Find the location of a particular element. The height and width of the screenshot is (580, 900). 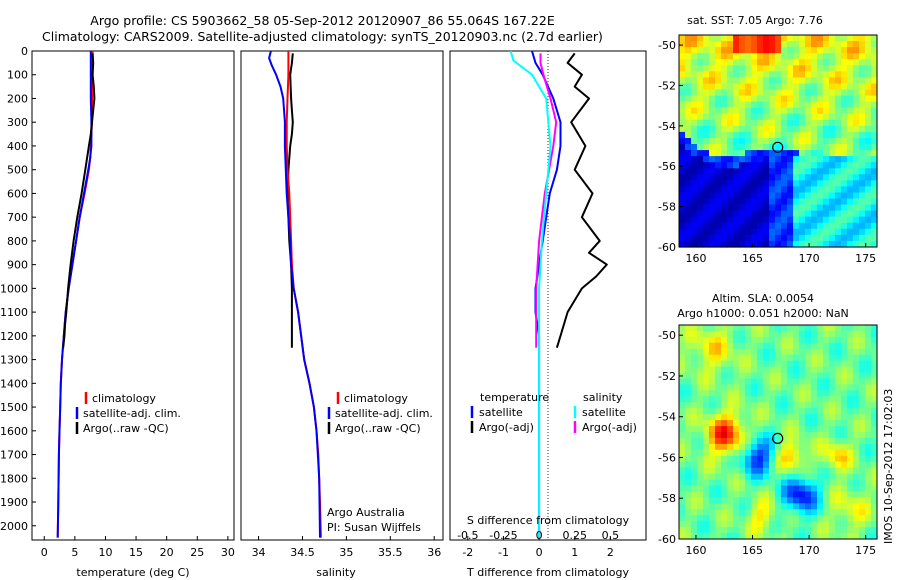

depth-tick-label: 500 is located at coordinates (17, 170).